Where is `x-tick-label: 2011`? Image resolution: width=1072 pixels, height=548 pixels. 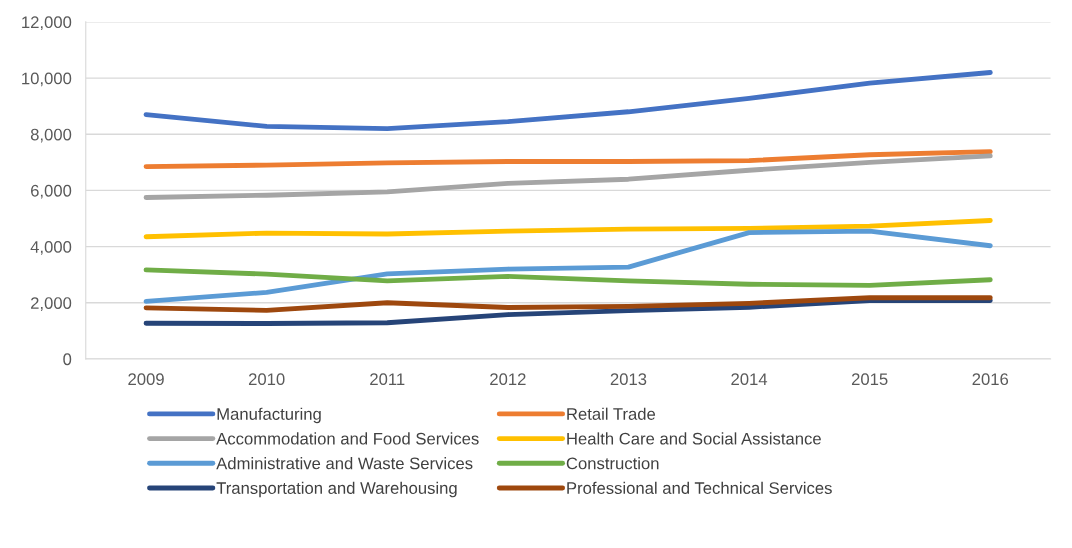 x-tick-label: 2011 is located at coordinates (387, 379).